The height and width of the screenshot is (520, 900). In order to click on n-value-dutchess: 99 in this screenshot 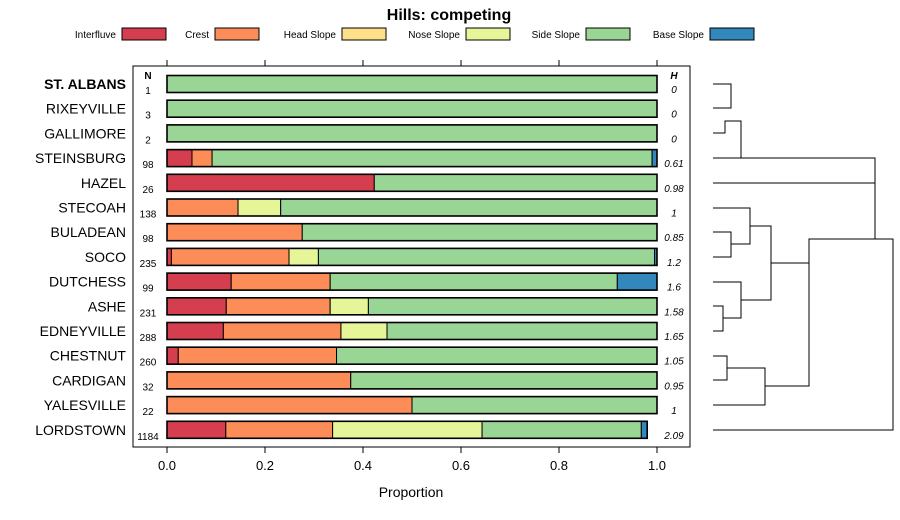, I will do `click(148, 289)`.